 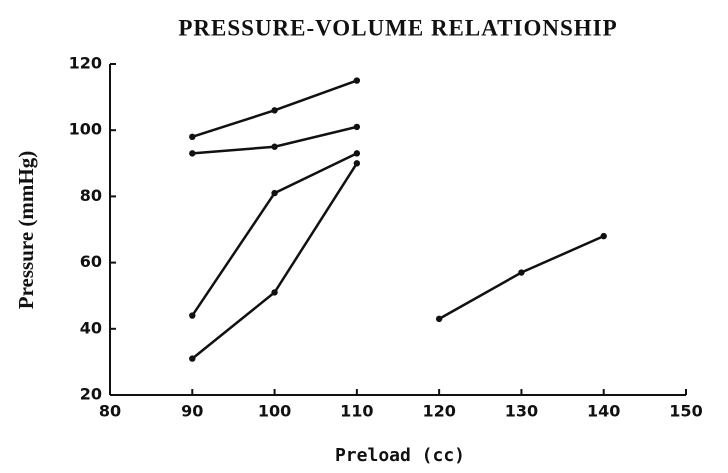 I want to click on x-tick-label: 150, so click(x=685, y=411).